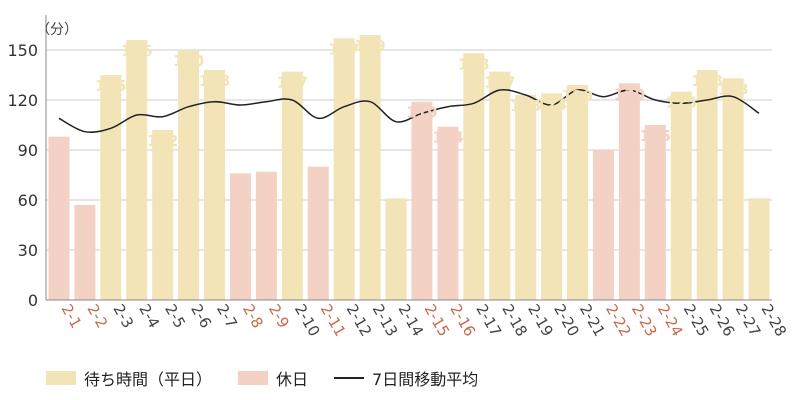  Describe the element at coordinates (577, 96) in the screenshot. I see `data-label: 129` at that location.